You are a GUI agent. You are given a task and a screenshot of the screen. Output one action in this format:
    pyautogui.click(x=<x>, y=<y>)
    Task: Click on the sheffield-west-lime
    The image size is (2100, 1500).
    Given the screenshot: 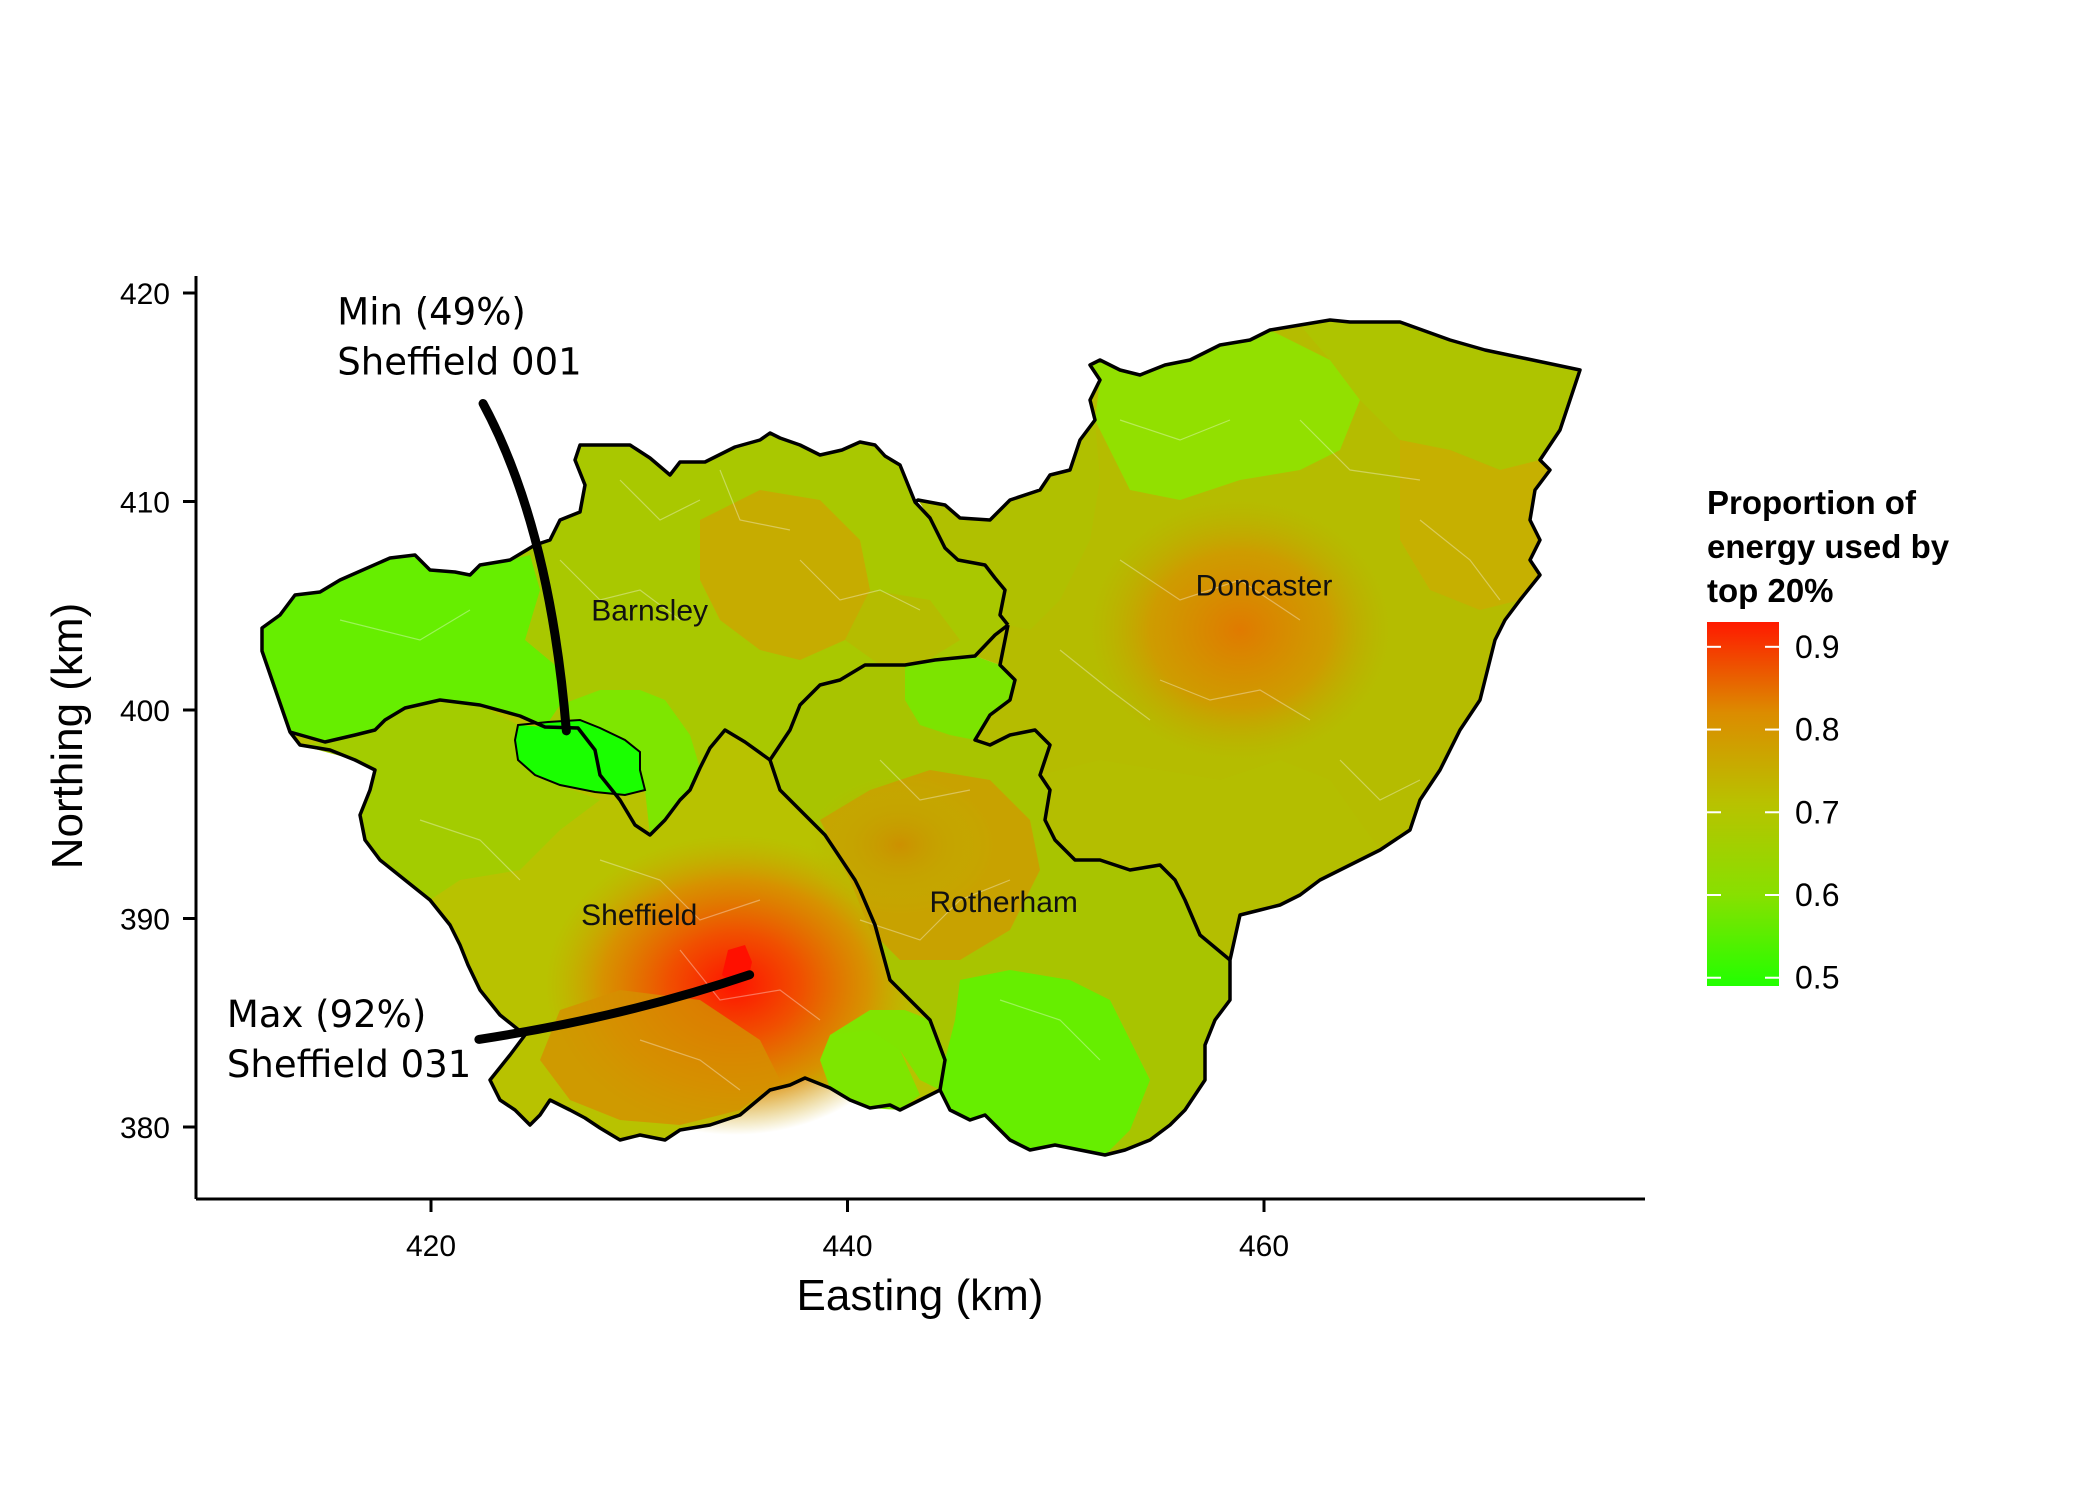 What is the action you would take?
    pyautogui.click(x=450, y=800)
    